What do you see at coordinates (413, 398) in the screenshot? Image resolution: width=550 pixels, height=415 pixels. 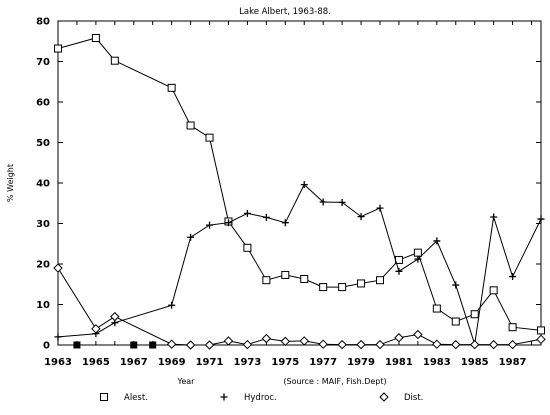 I see `legend-label-dist: Dist.` at bounding box center [413, 398].